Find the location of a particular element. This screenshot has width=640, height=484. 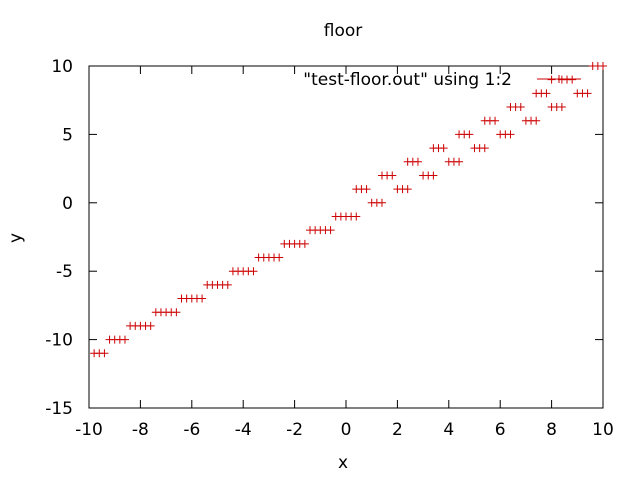

y-tick-label: 0 is located at coordinates (67, 204).